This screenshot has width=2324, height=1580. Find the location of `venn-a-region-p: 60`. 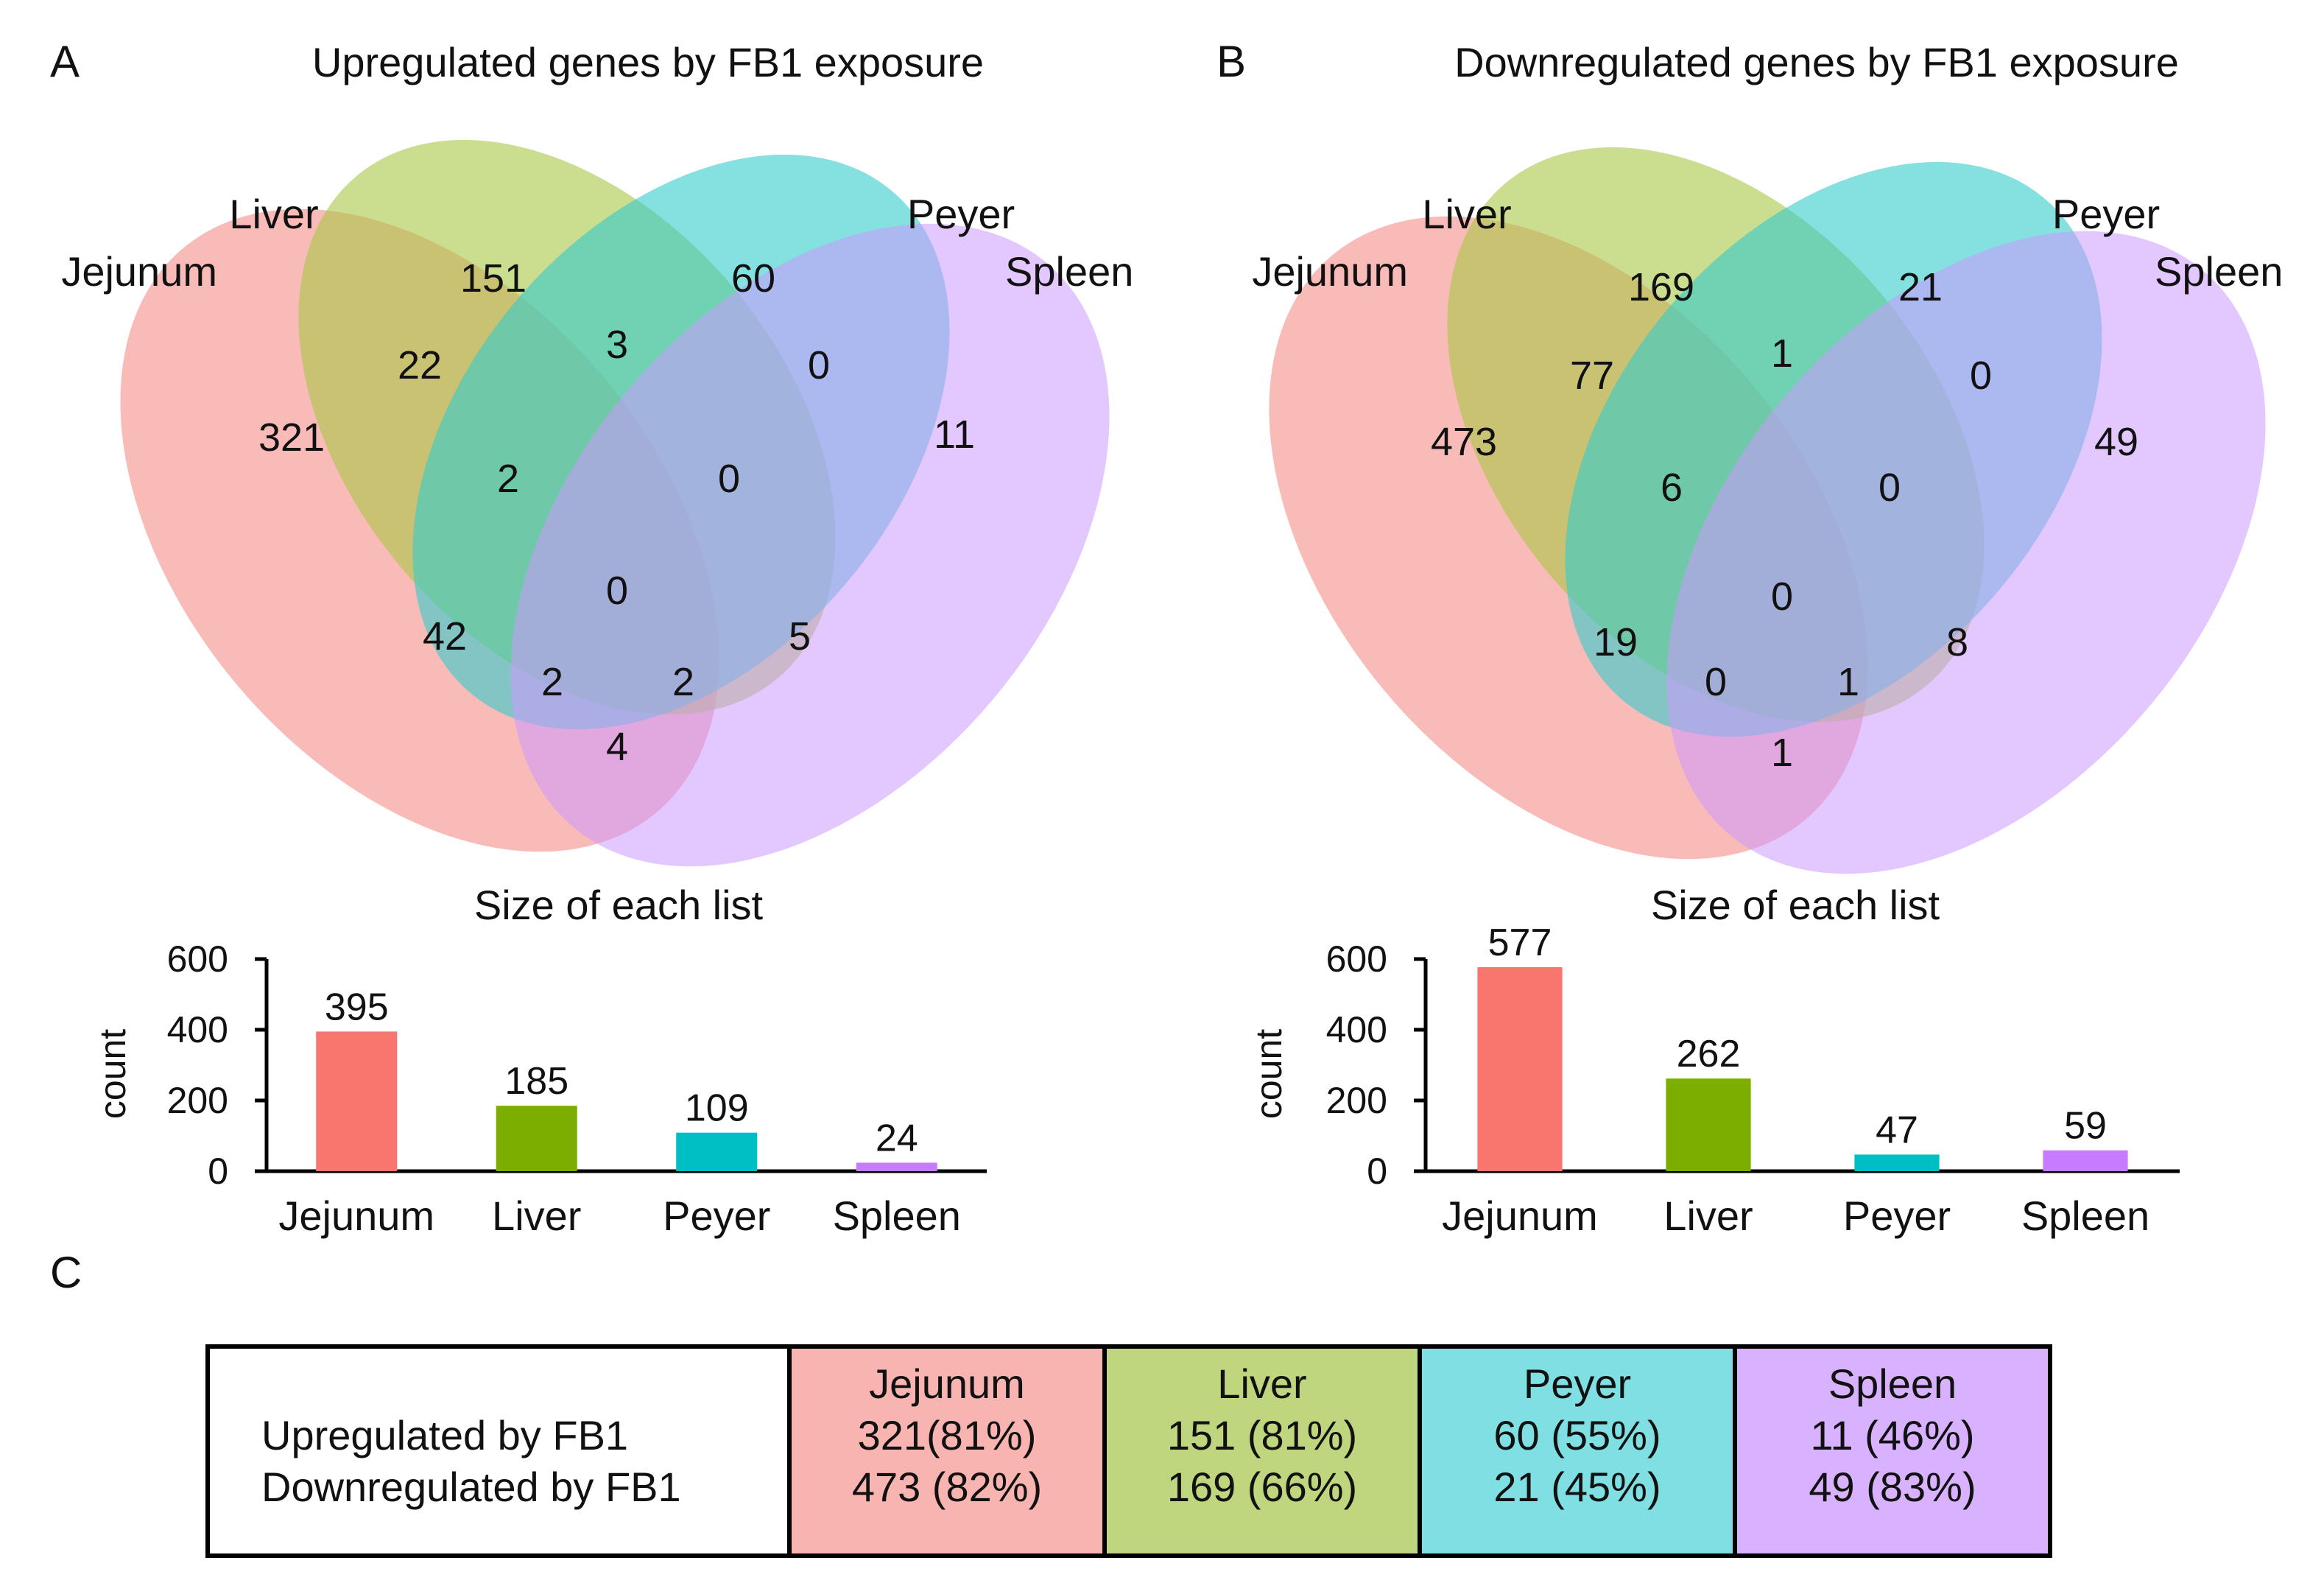

venn-a-region-p: 60 is located at coordinates (753, 278).